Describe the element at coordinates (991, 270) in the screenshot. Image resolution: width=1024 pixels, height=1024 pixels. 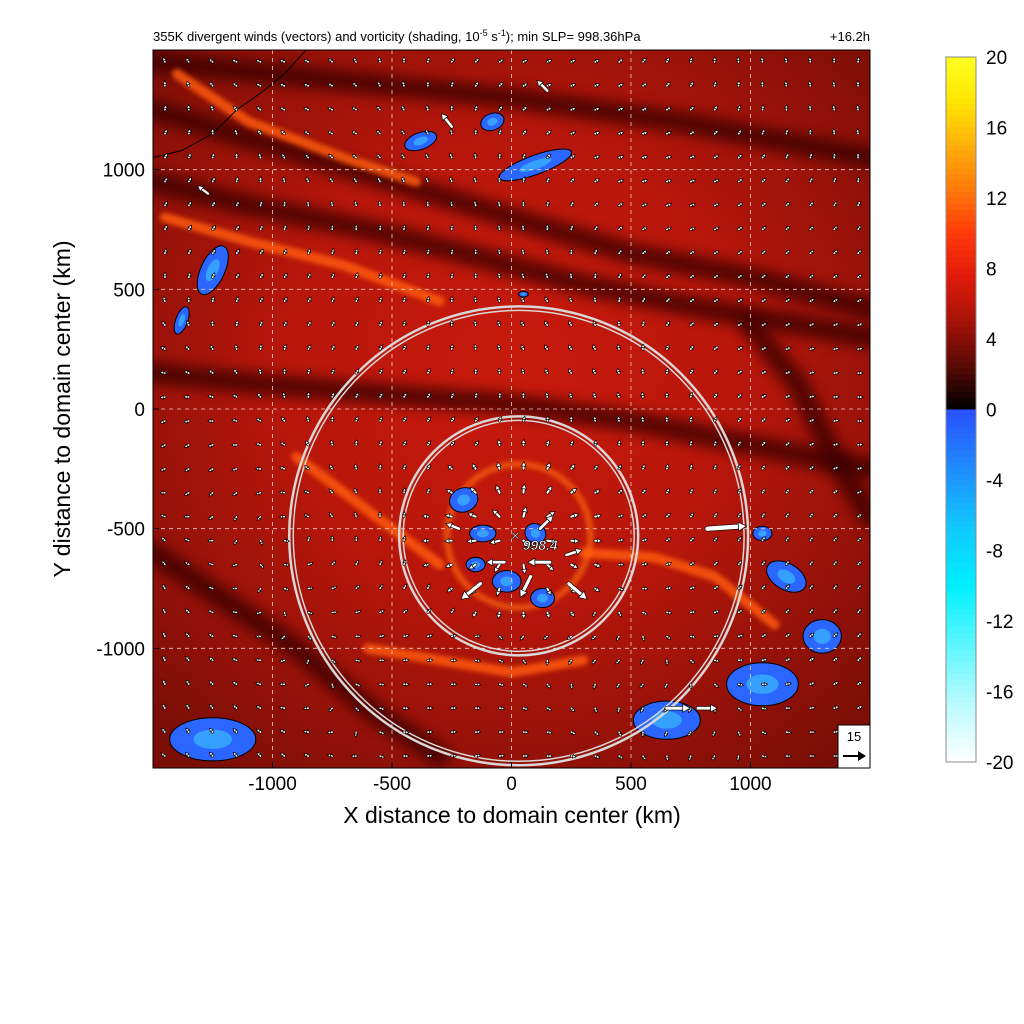
I see `colorbar-tick-label: 8` at that location.